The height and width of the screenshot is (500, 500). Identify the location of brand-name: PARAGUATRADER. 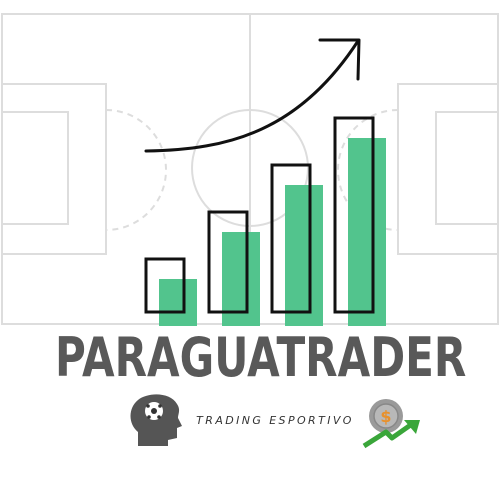
(261, 357).